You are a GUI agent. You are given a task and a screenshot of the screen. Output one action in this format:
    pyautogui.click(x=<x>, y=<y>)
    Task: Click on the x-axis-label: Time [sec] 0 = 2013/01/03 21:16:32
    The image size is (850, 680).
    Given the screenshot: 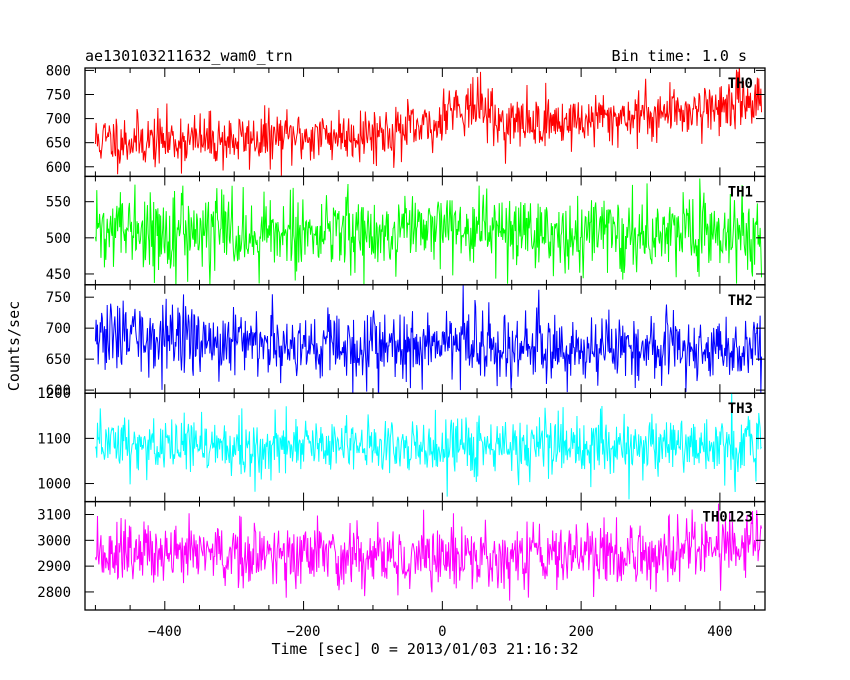 What is the action you would take?
    pyautogui.click(x=424, y=649)
    